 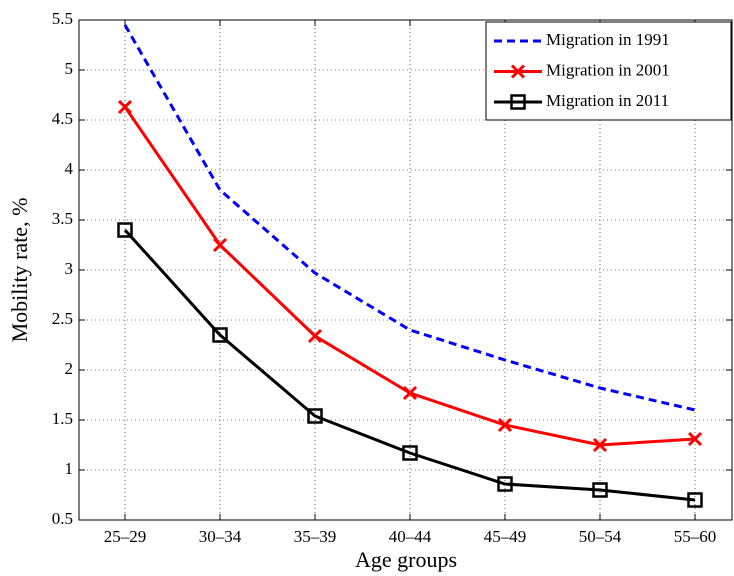 What do you see at coordinates (69, 368) in the screenshot?
I see `y-tick-label: 2` at bounding box center [69, 368].